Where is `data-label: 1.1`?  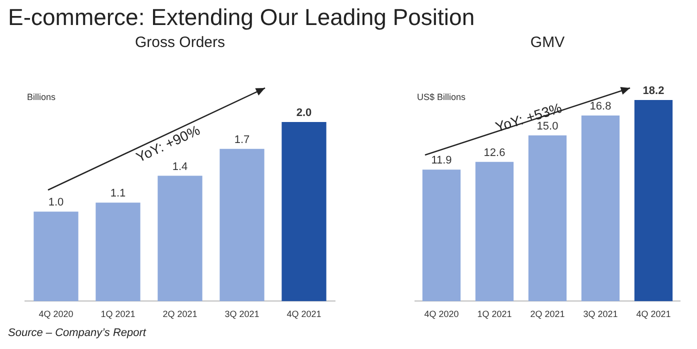 data-label: 1.1 is located at coordinates (118, 194).